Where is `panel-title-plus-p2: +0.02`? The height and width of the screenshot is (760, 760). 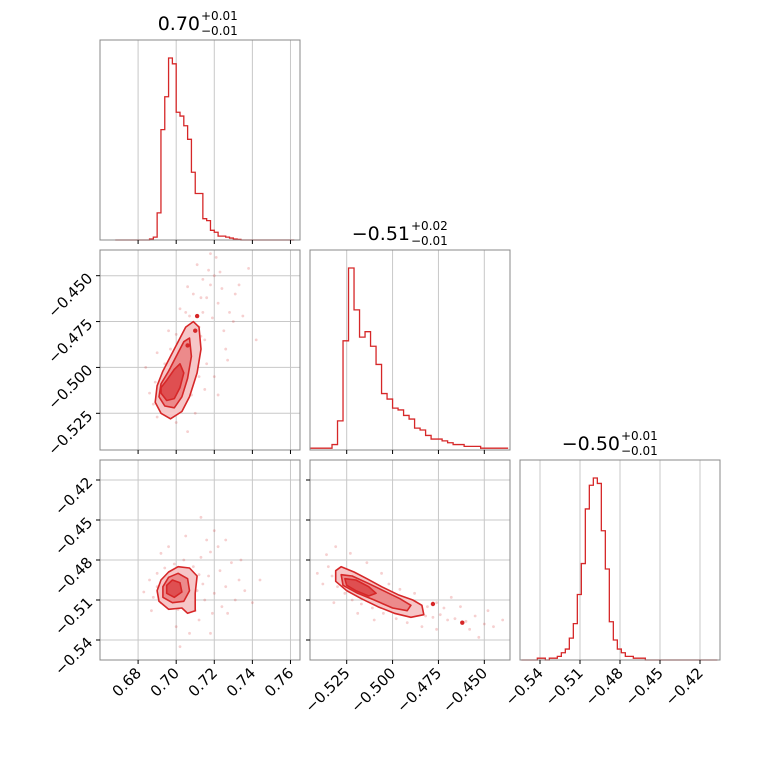 panel-title-plus-p2: +0.02 is located at coordinates (429, 226).